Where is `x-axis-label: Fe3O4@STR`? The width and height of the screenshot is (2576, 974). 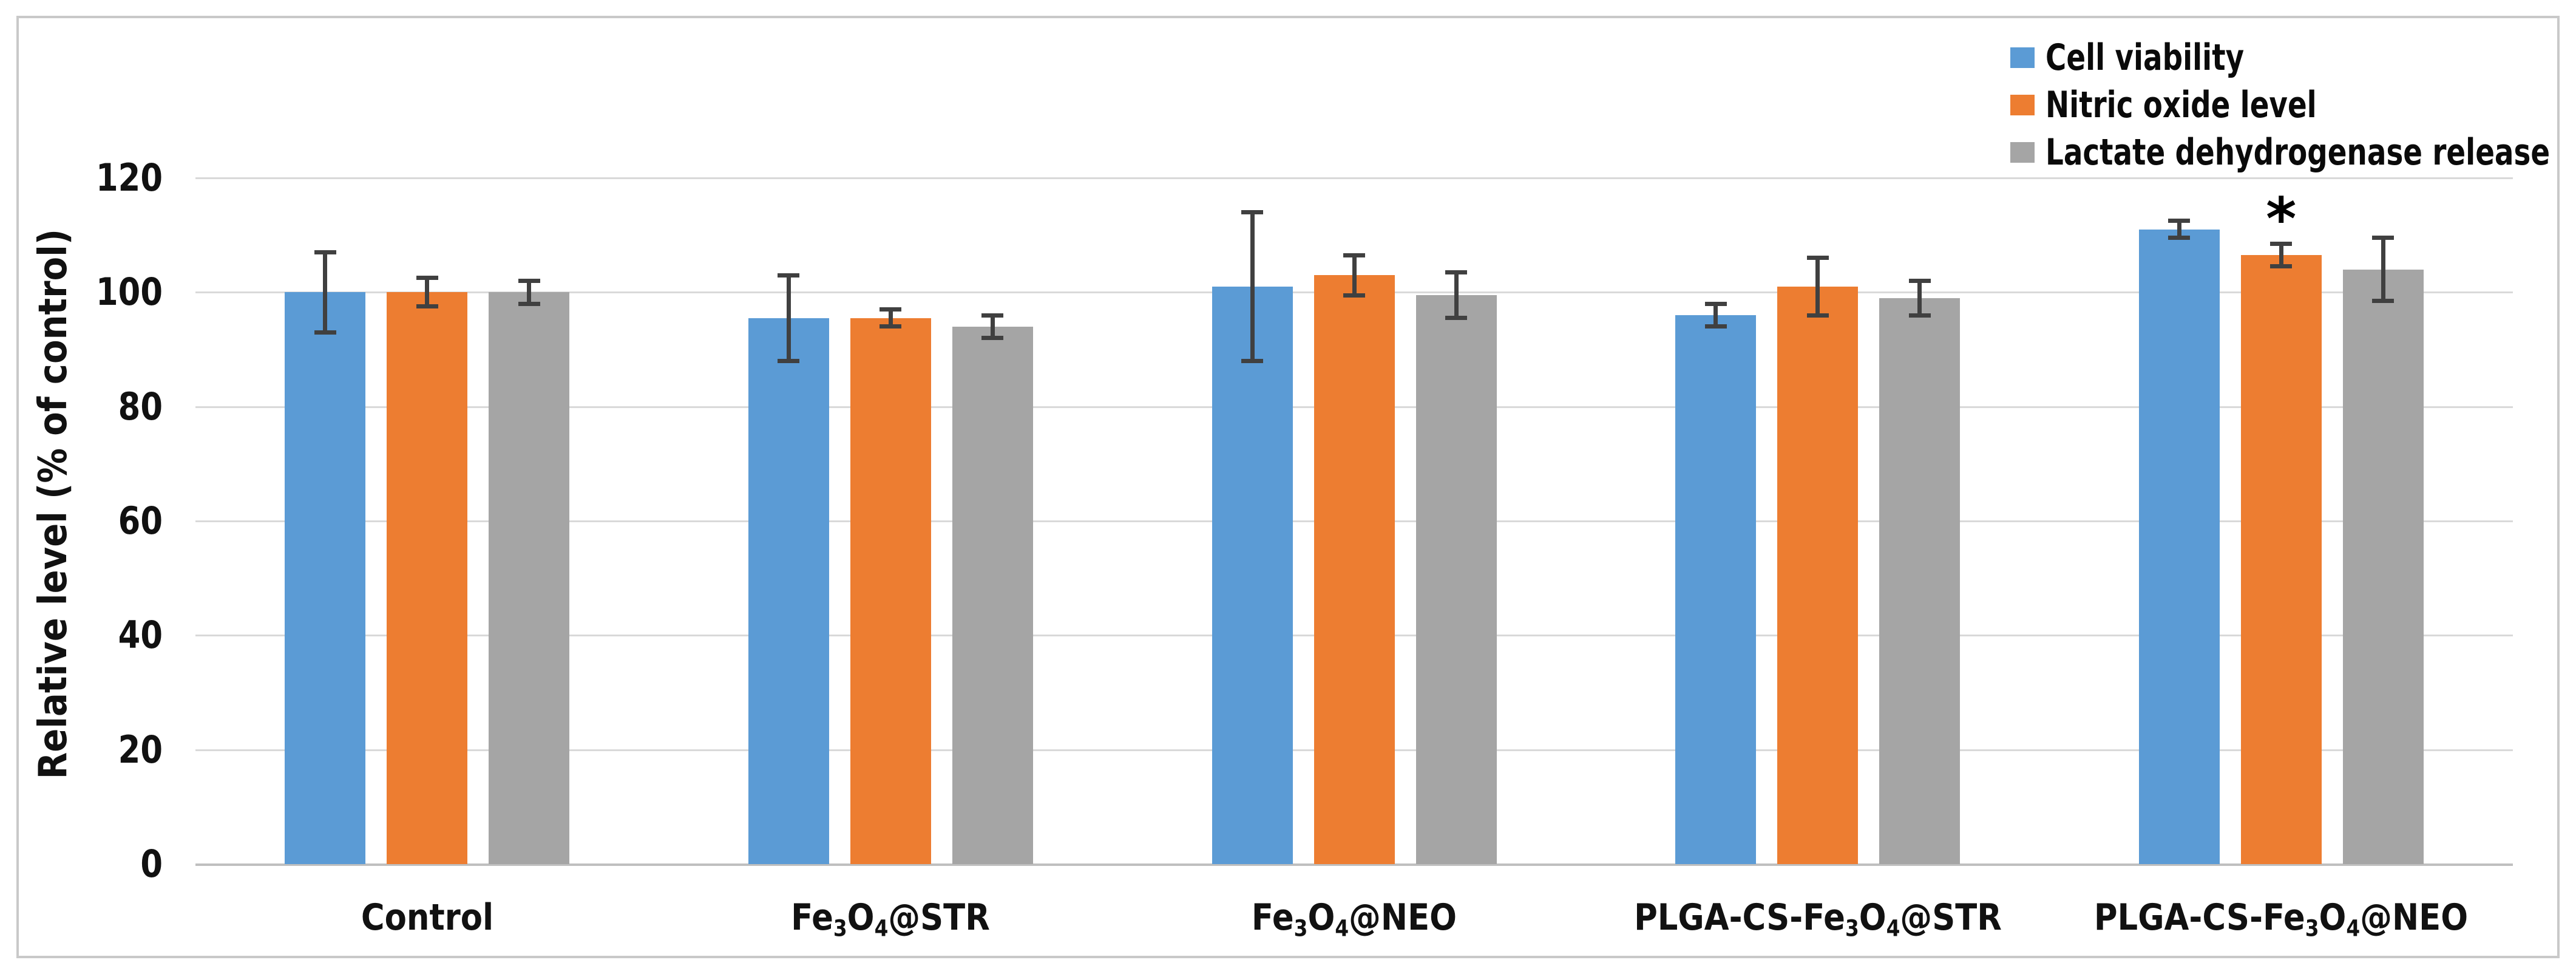 x-axis-label: Fe3O4@STR is located at coordinates (891, 919).